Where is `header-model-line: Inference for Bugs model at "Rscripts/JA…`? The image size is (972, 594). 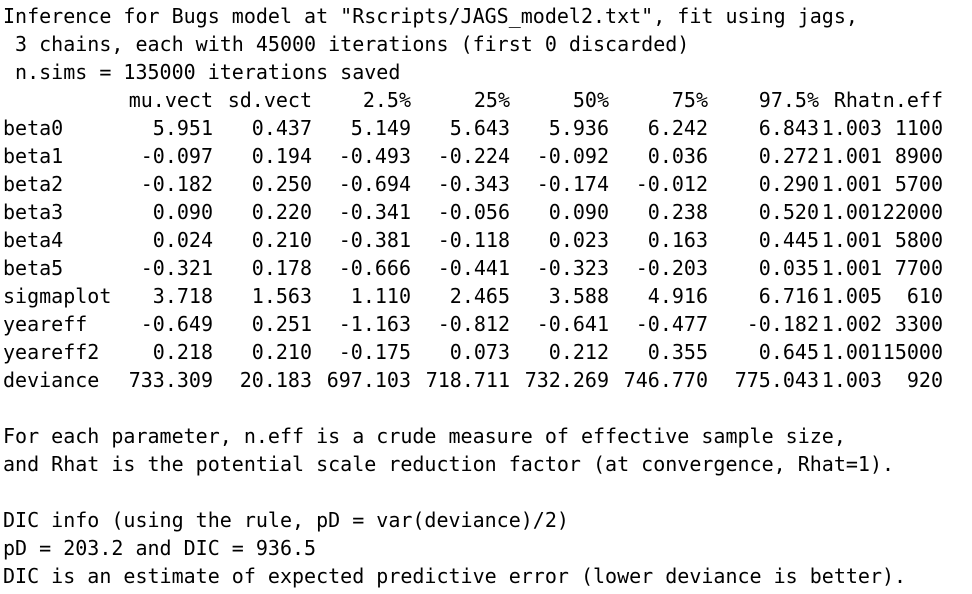
header-model-line: Inference for Bugs model at "Rscripts/JA… is located at coordinates (430, 16).